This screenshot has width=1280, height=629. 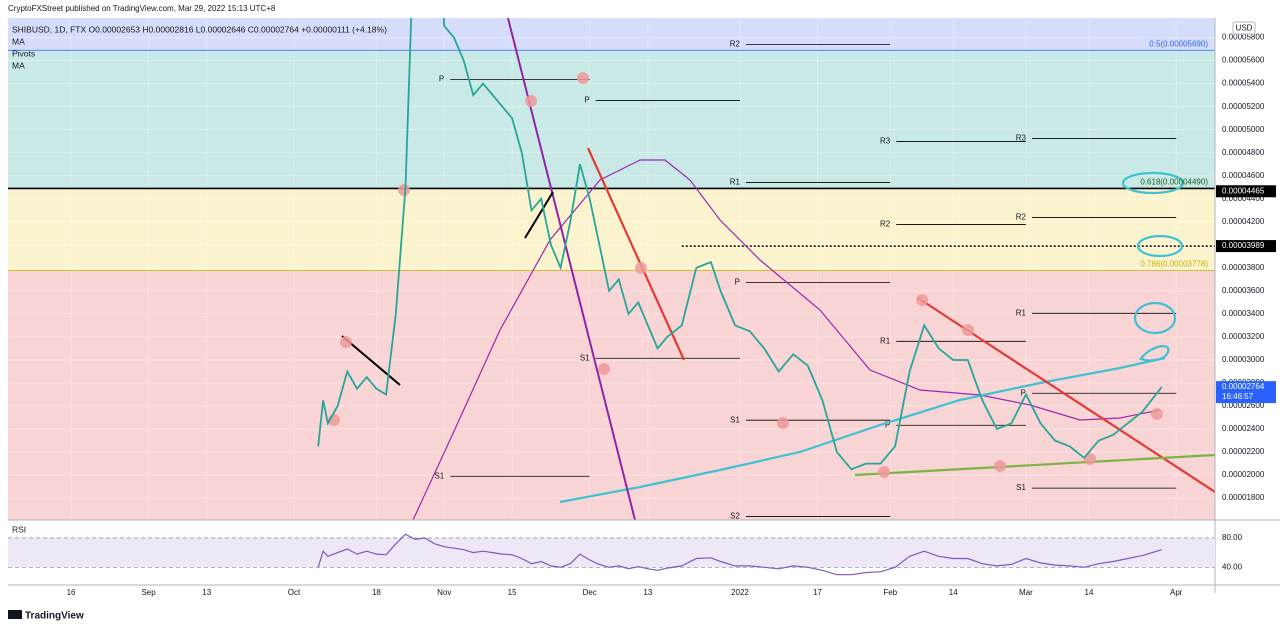 I want to click on rsi-line, so click(x=739, y=554).